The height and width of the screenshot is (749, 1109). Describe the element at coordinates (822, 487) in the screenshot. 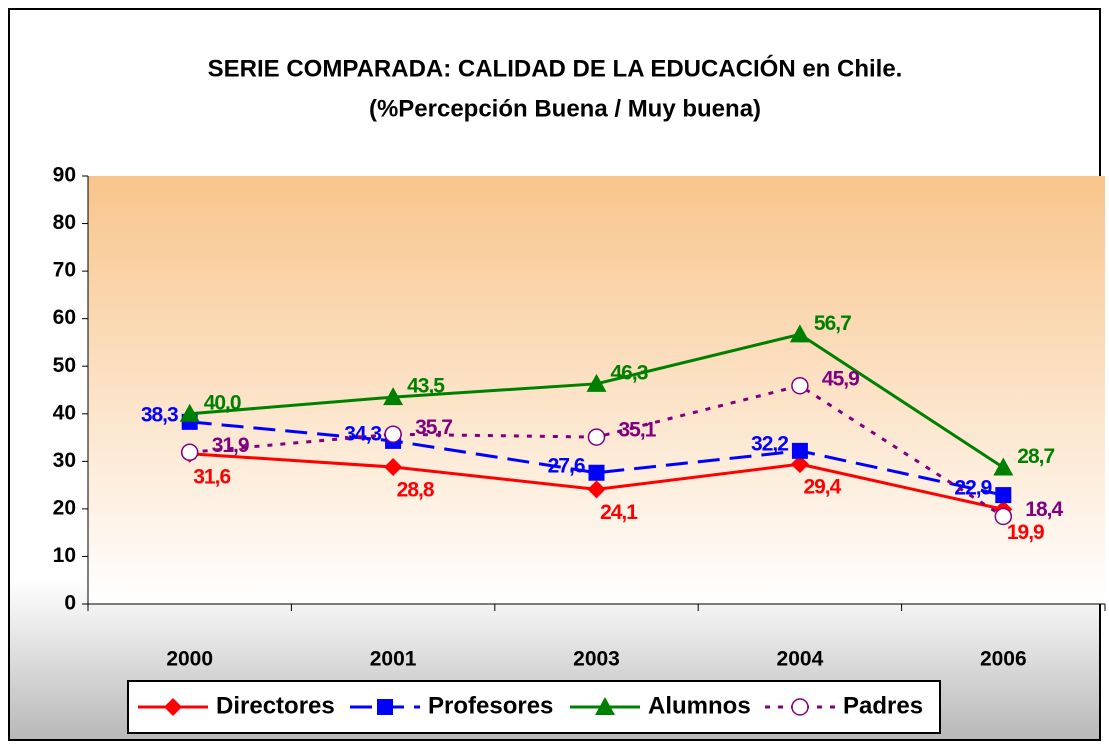

I see `value-label: 29,4` at that location.